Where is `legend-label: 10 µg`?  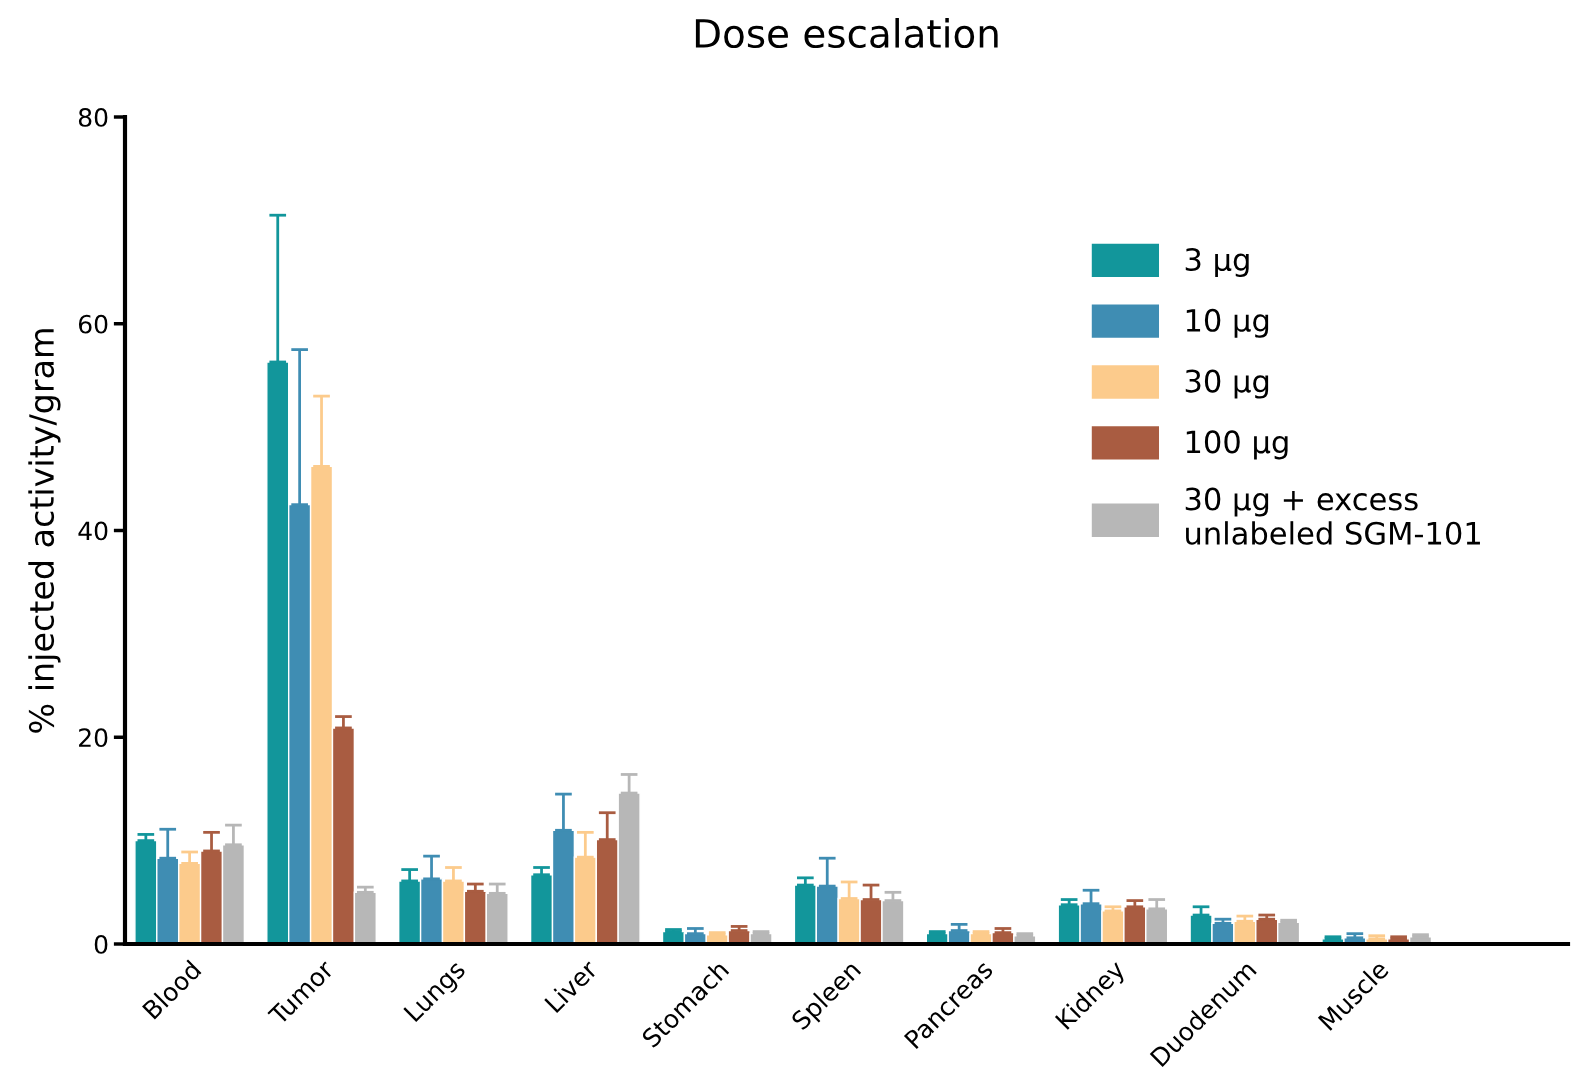 legend-label: 10 µg is located at coordinates (1227, 323).